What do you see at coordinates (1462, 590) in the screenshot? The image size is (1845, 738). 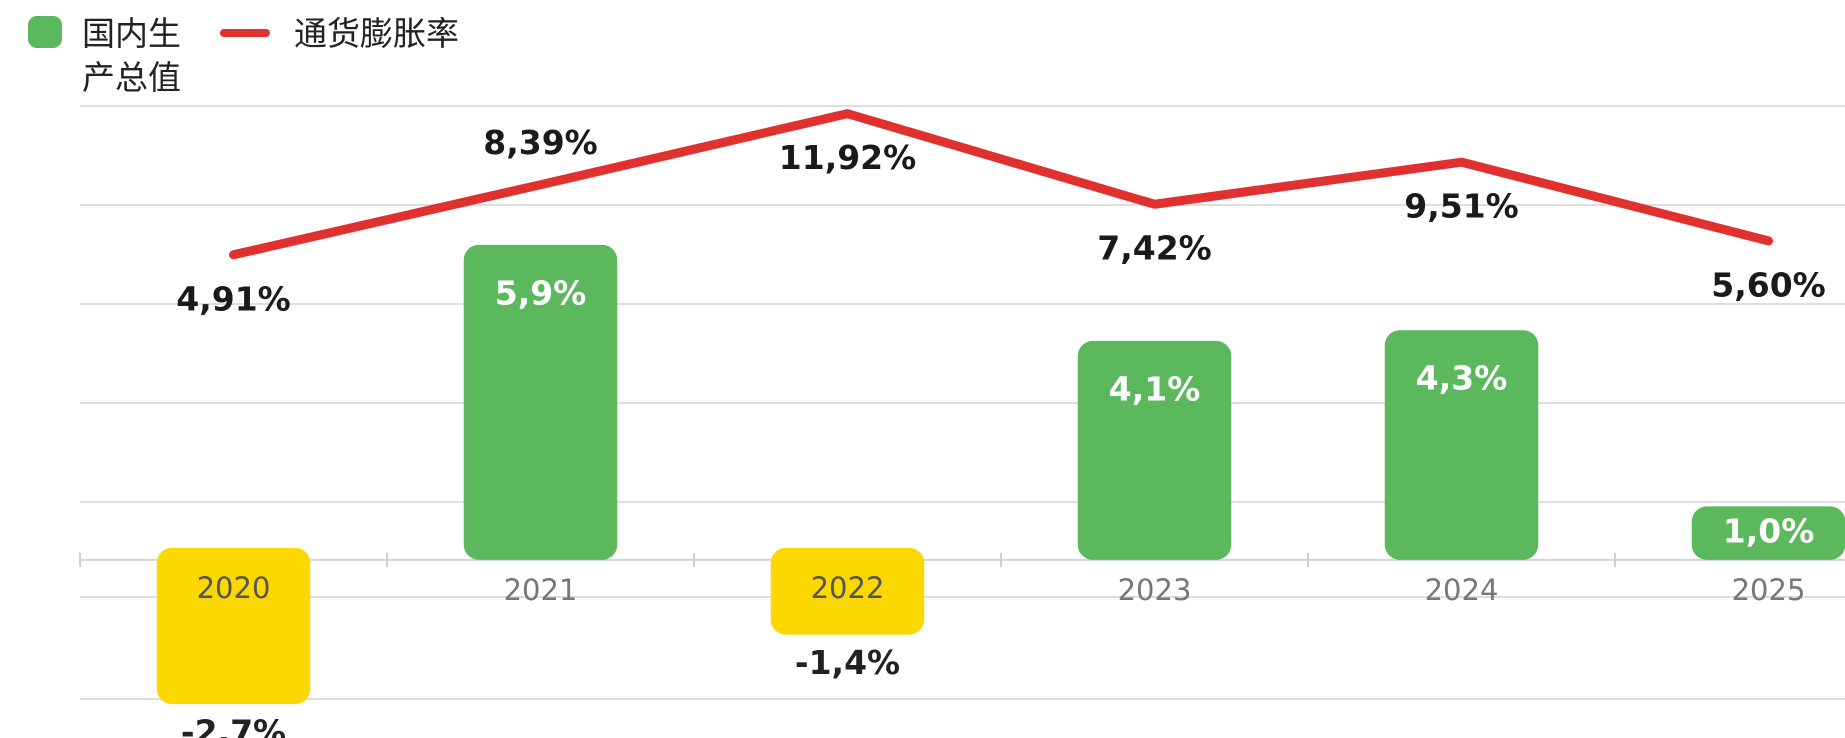 I see `x-tick-label: 2024` at bounding box center [1462, 590].